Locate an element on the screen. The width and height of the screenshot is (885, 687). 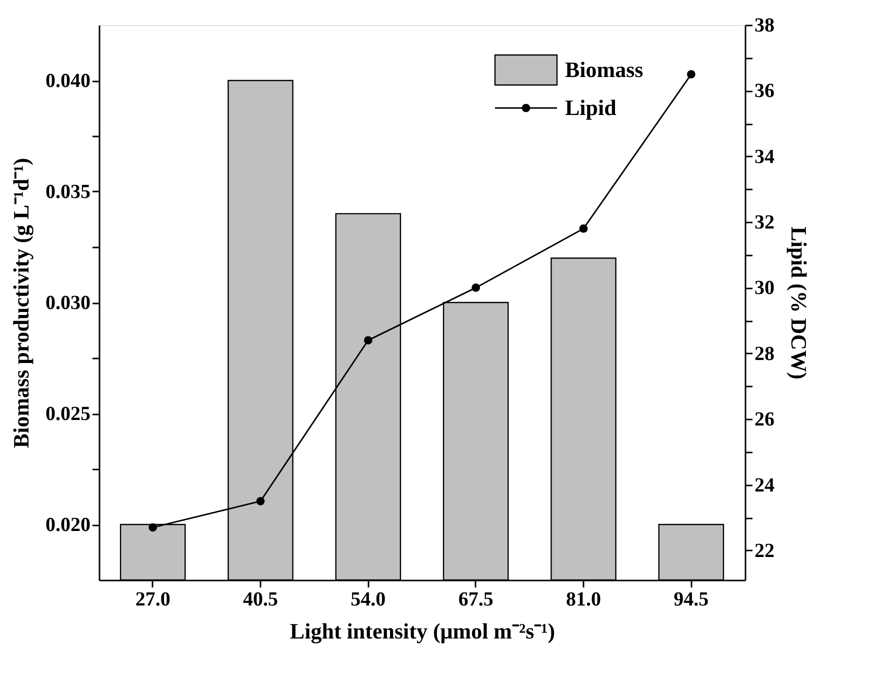
y2-tick-label: 22 is located at coordinates (764, 551).